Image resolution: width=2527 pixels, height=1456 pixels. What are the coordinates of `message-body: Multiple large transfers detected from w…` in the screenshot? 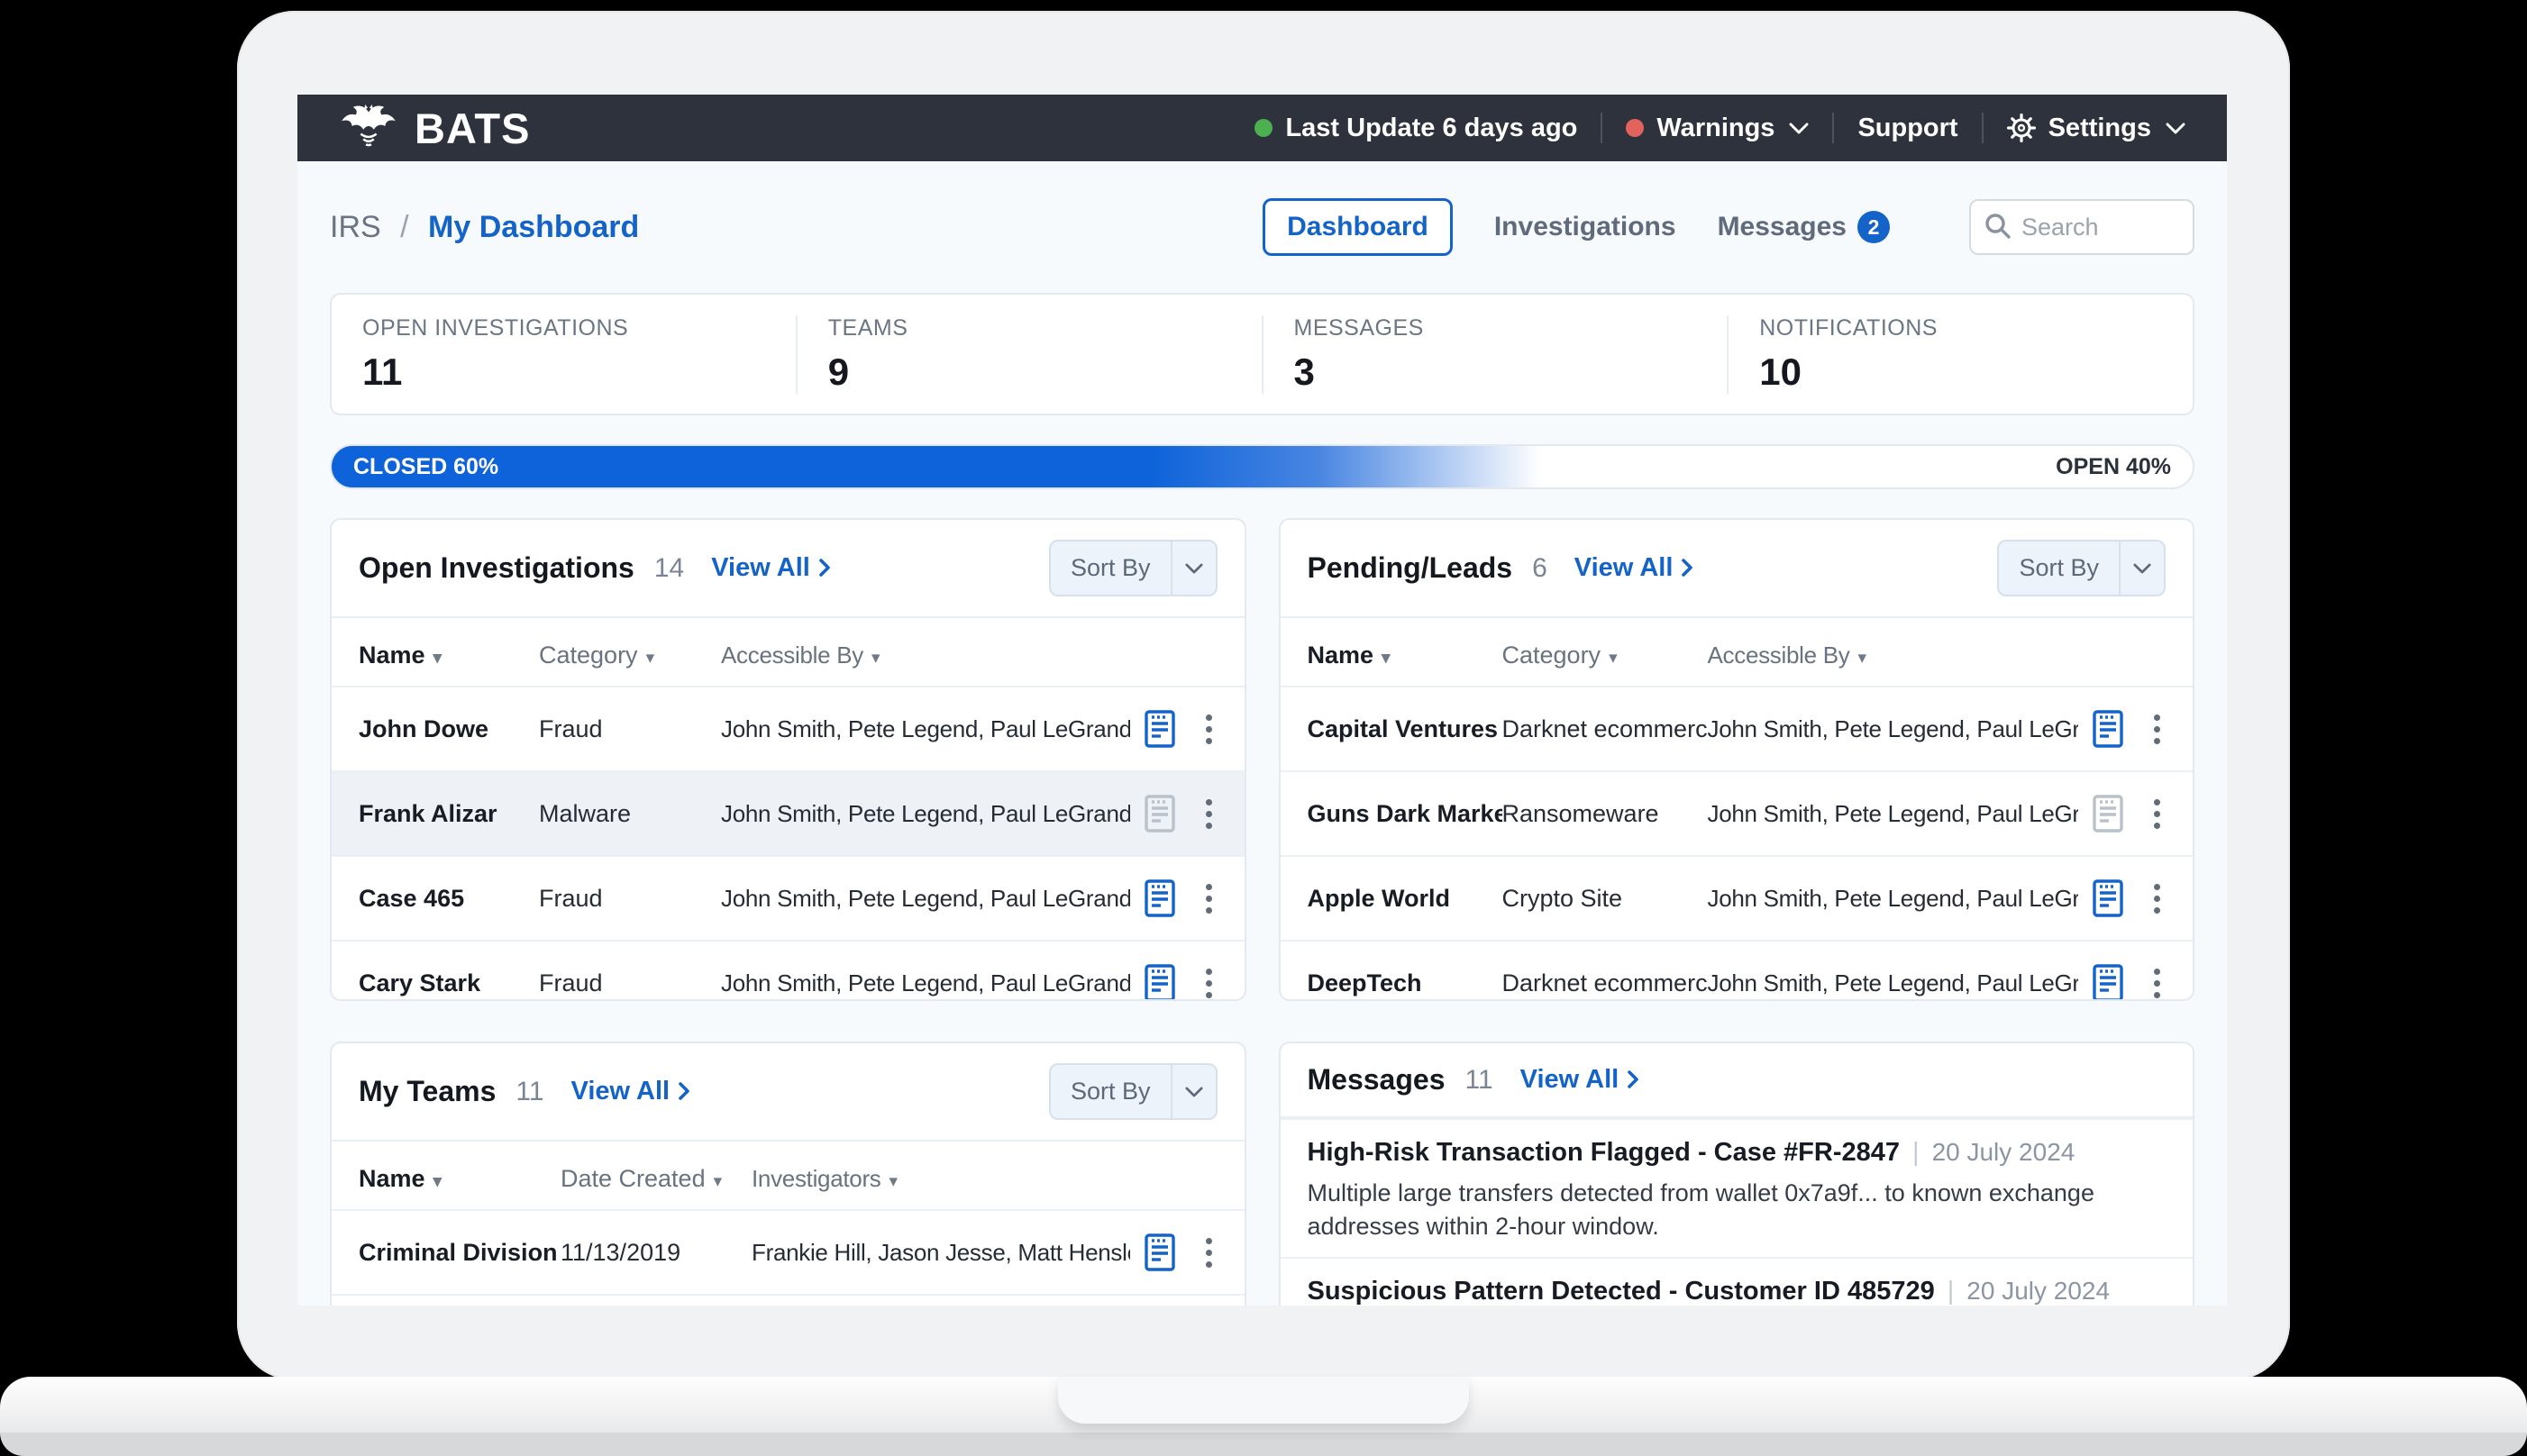 It's located at (1701, 1210).